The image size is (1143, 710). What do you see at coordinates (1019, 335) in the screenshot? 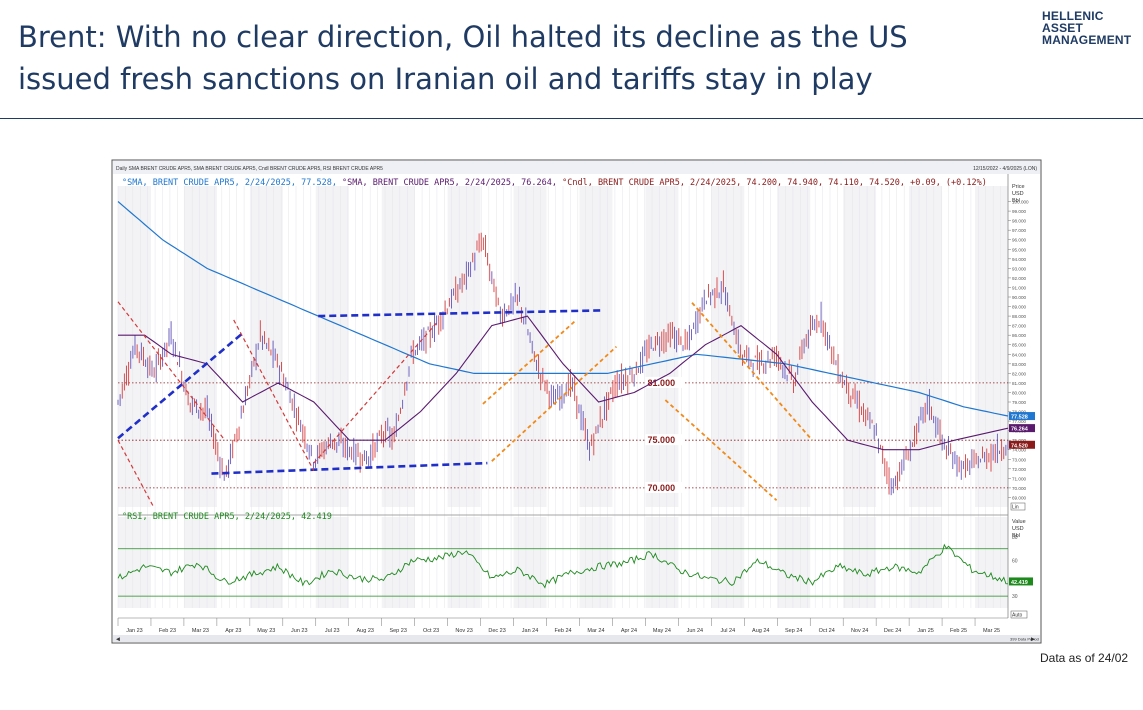
I see `y-tick-label: 86.000` at bounding box center [1019, 335].